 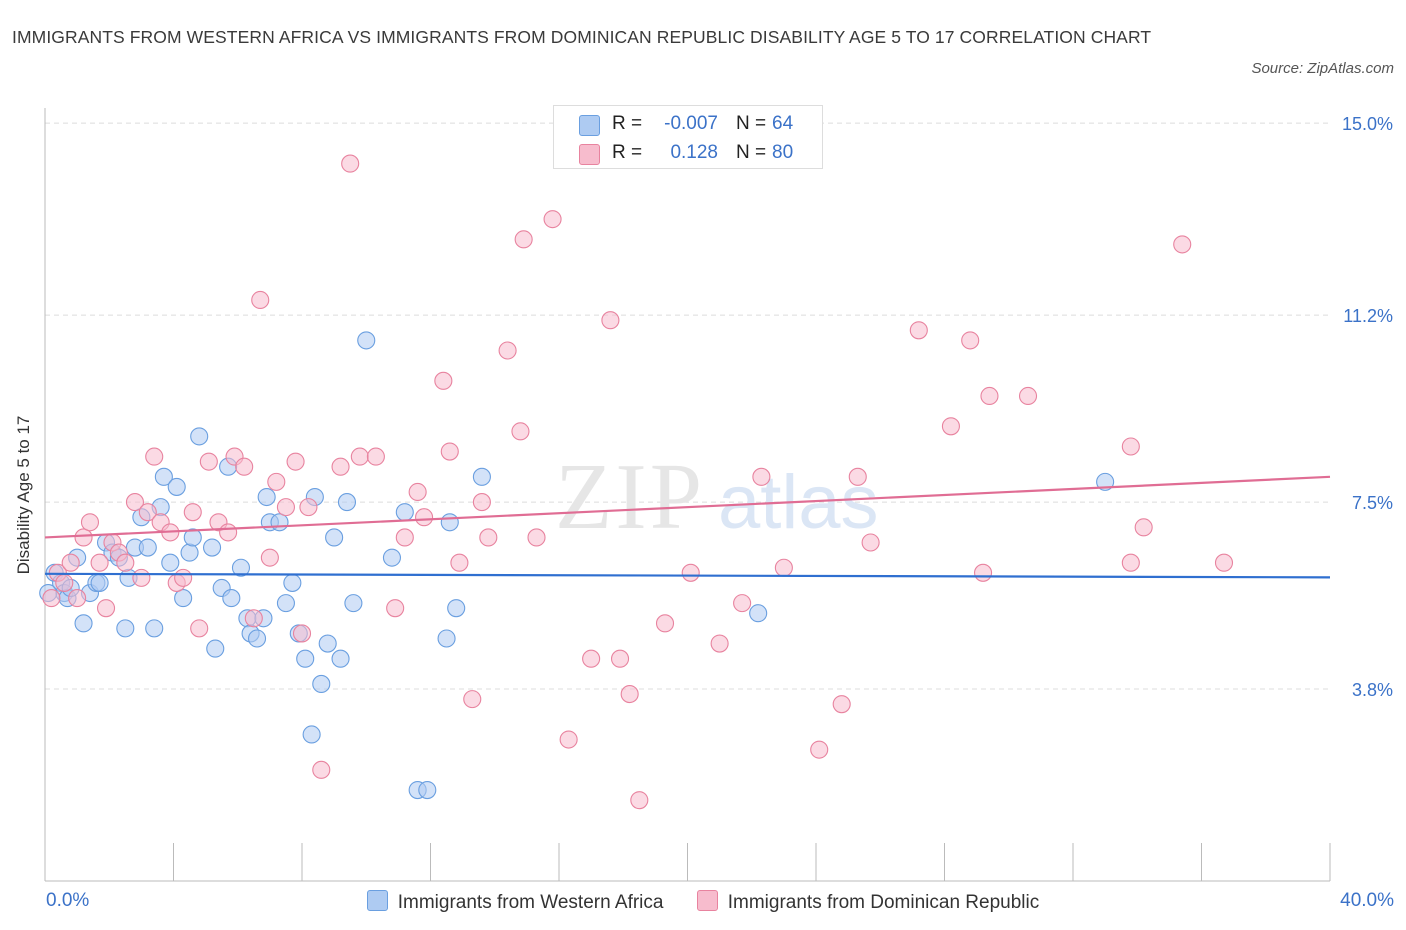 What do you see at coordinates (630, 497) in the screenshot?
I see `watermark-zip: ZIP` at bounding box center [630, 497].